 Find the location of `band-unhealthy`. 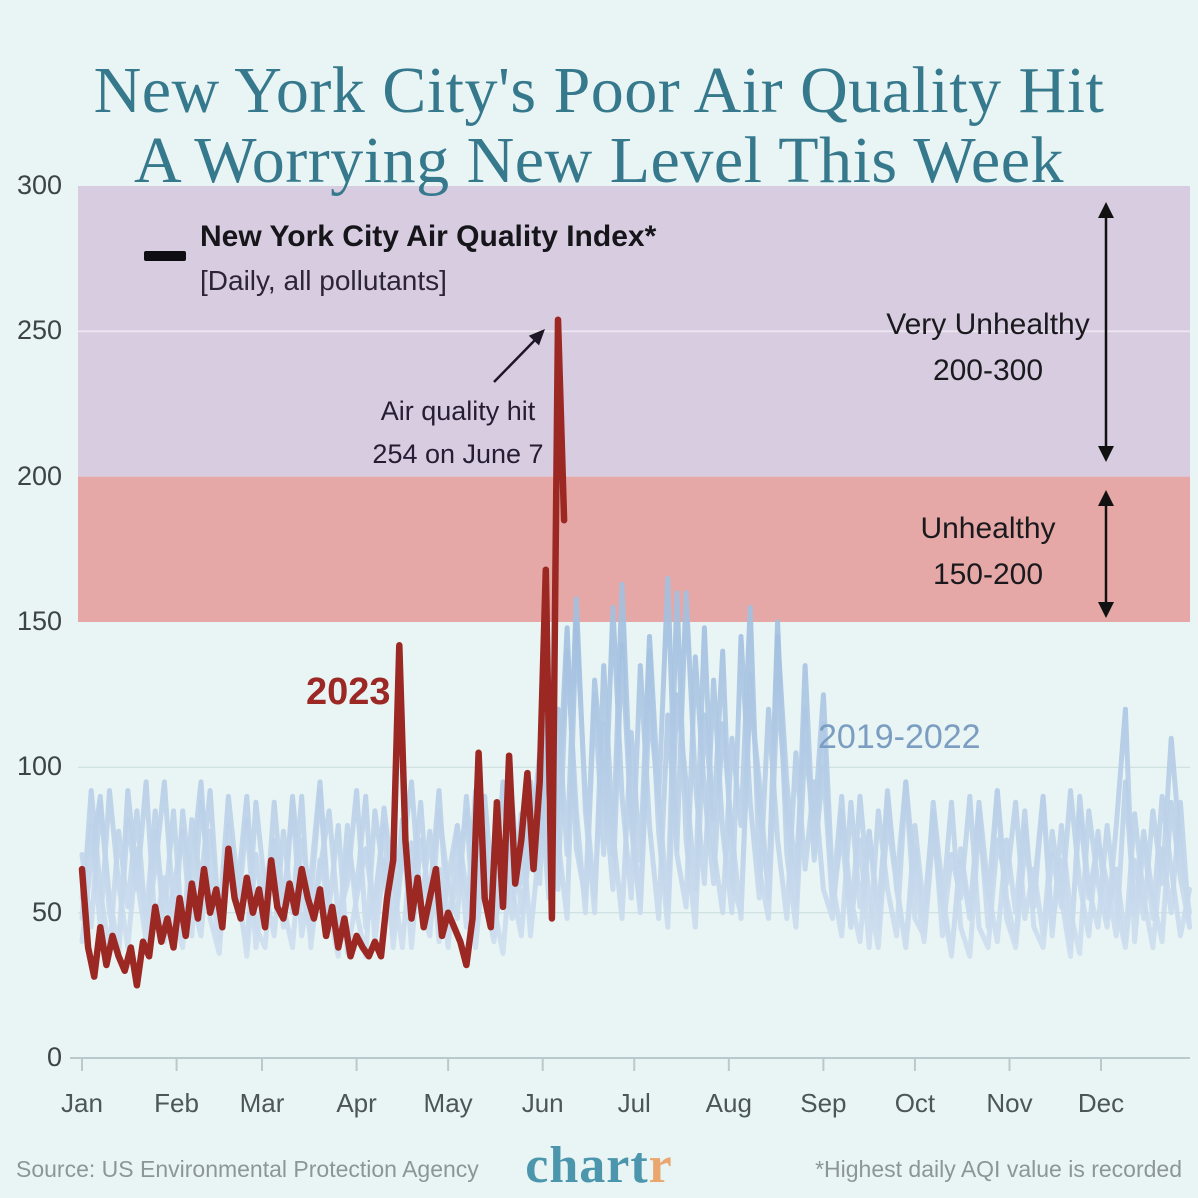

band-unhealthy is located at coordinates (634, 549).